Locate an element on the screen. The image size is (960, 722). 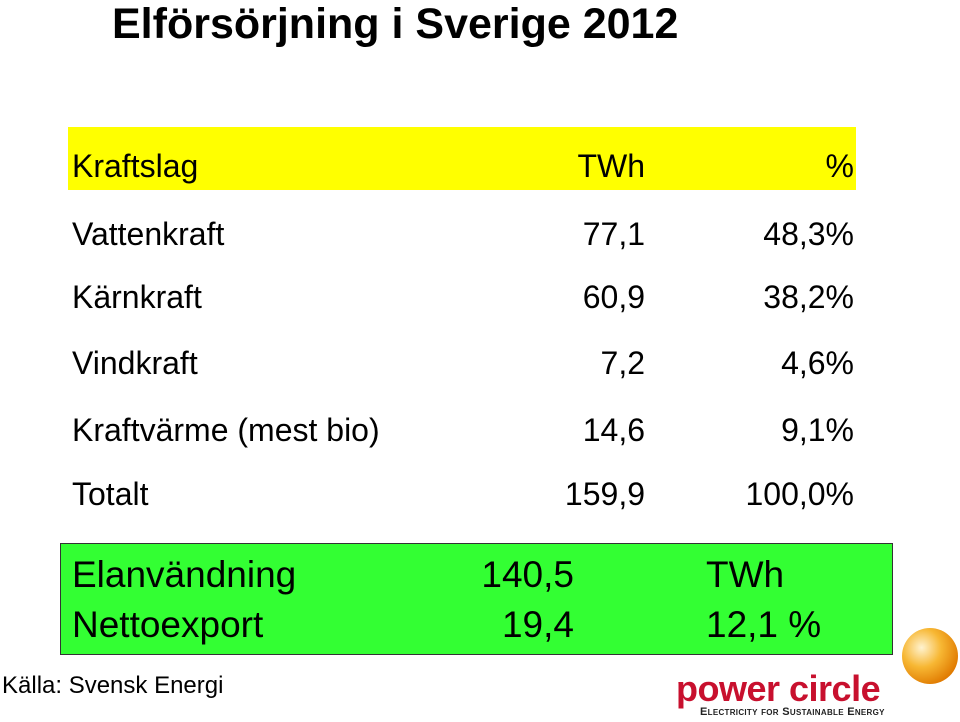
table-cell: 7,2 is located at coordinates (622, 363).